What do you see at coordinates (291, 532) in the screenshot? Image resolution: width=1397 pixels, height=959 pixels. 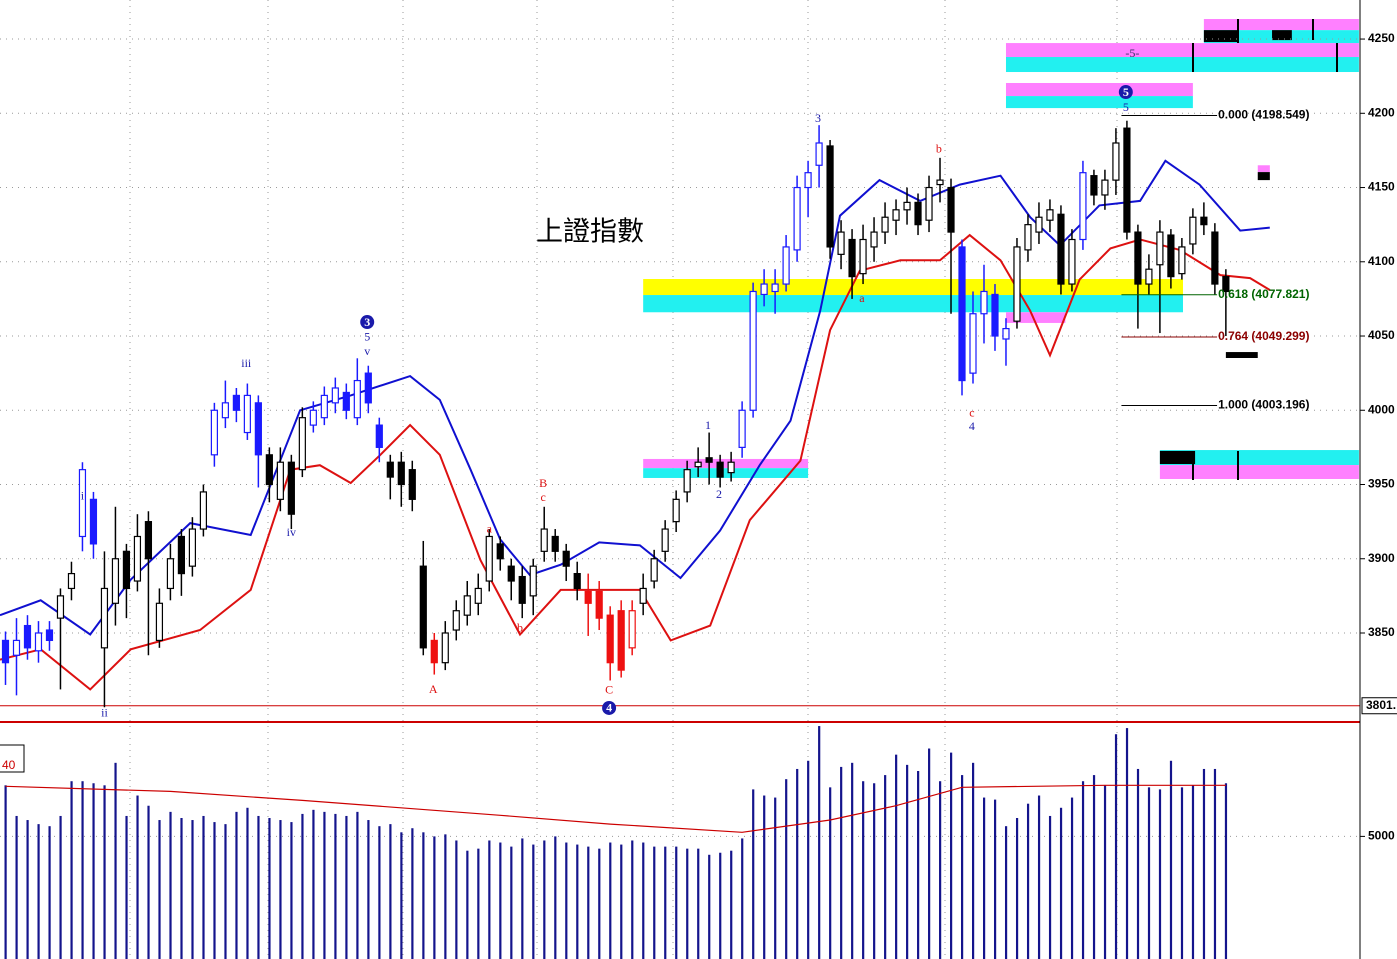 I see `wave-label: iv` at bounding box center [291, 532].